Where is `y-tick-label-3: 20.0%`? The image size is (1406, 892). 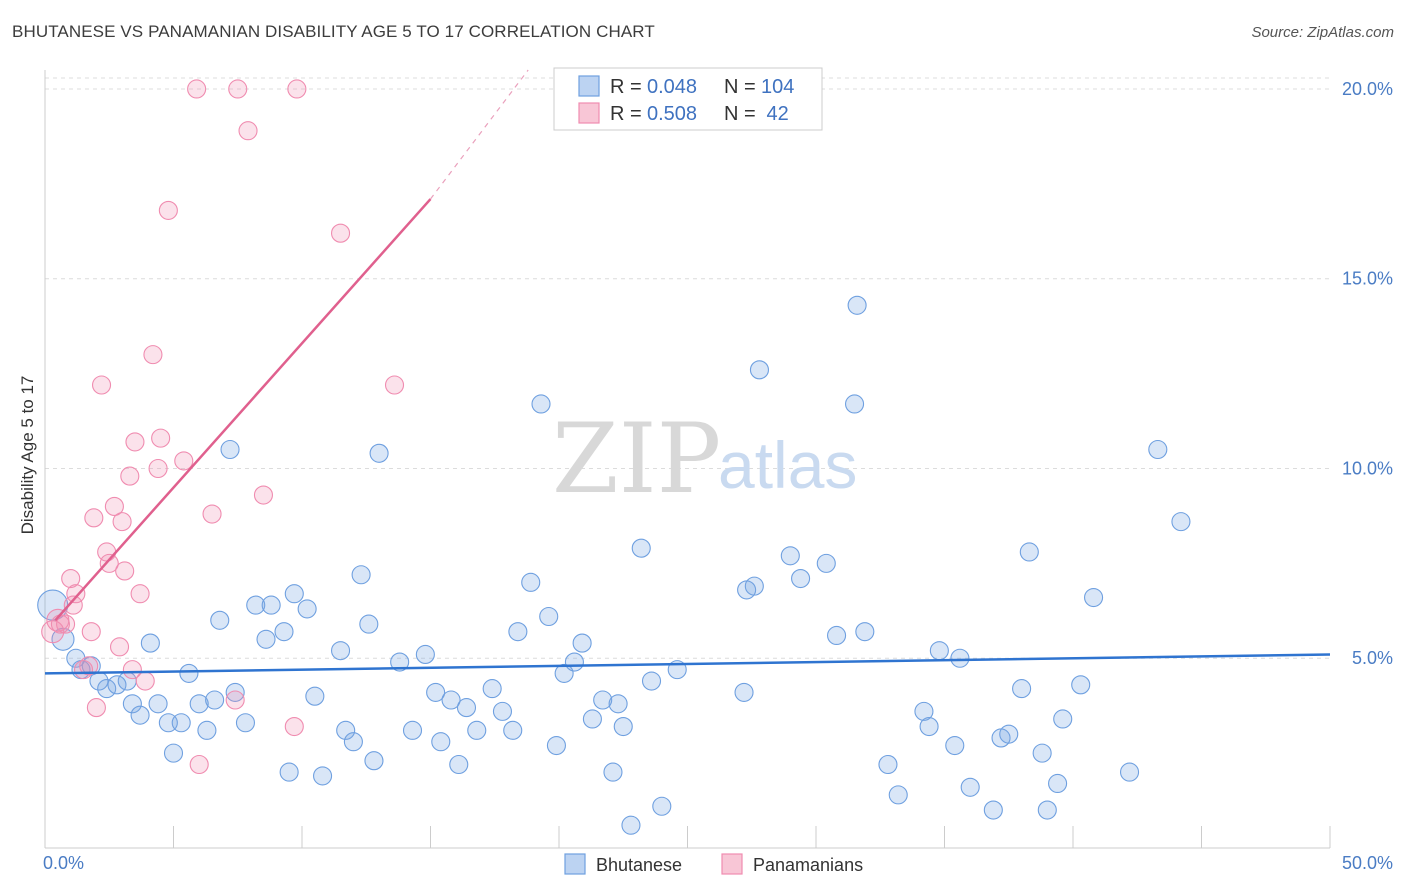 y-tick-label-3: 20.0% is located at coordinates (1367, 89).